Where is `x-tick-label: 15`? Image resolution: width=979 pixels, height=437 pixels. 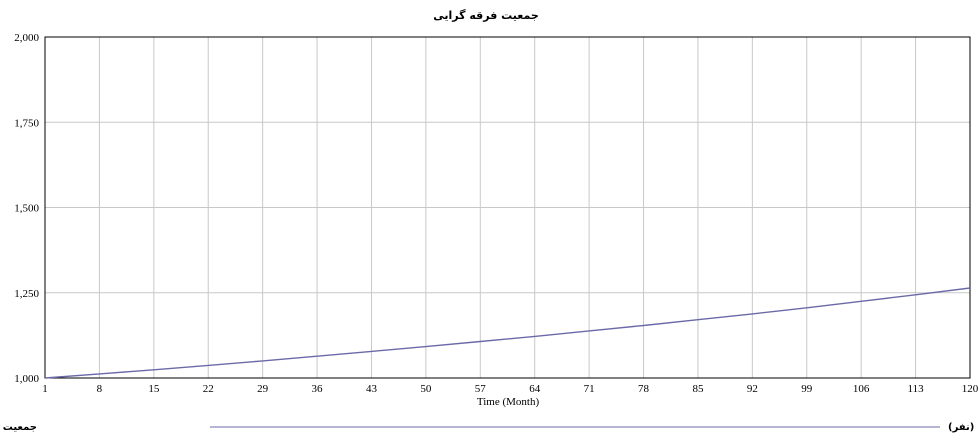
x-tick-label: 15 is located at coordinates (154, 389).